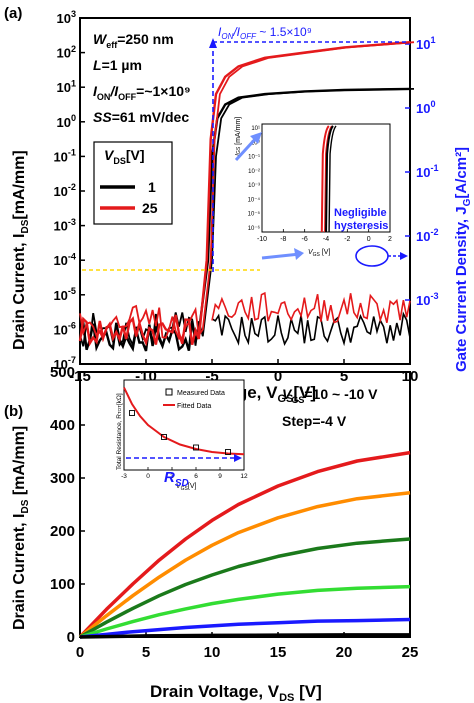  Describe the element at coordinates (66, 17) in the screenshot. I see `y-tick-label: 10³` at that location.